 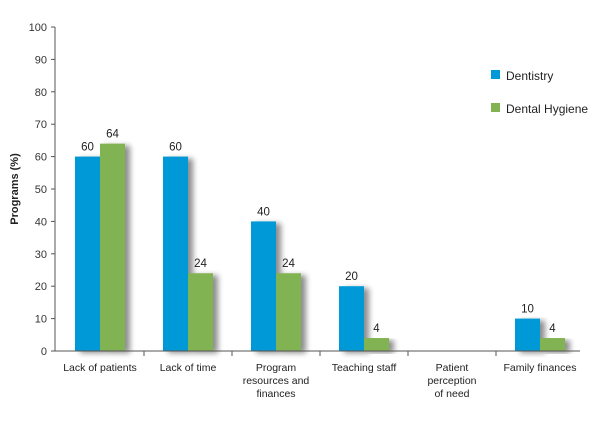 What do you see at coordinates (451, 381) in the screenshot?
I see `x-category-label: perception` at bounding box center [451, 381].